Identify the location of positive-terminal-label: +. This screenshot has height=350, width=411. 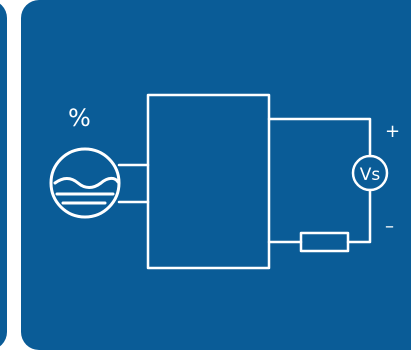
(392, 131).